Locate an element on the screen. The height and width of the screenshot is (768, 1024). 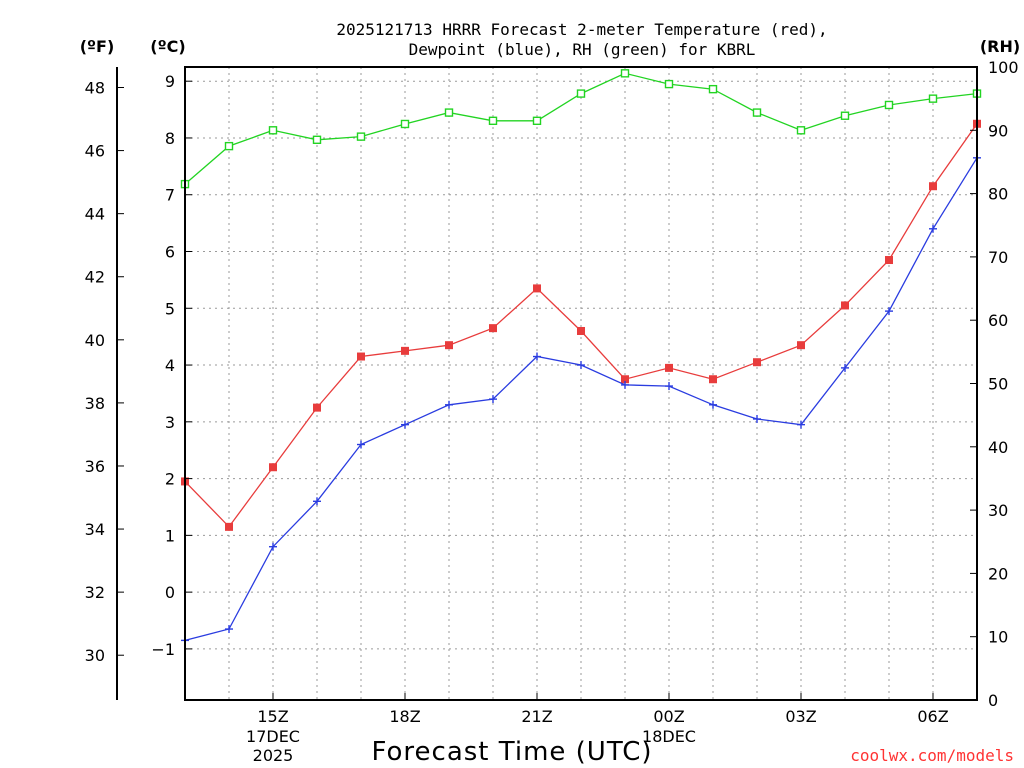
celsius-tick-label: 5 is located at coordinates (170, 308).